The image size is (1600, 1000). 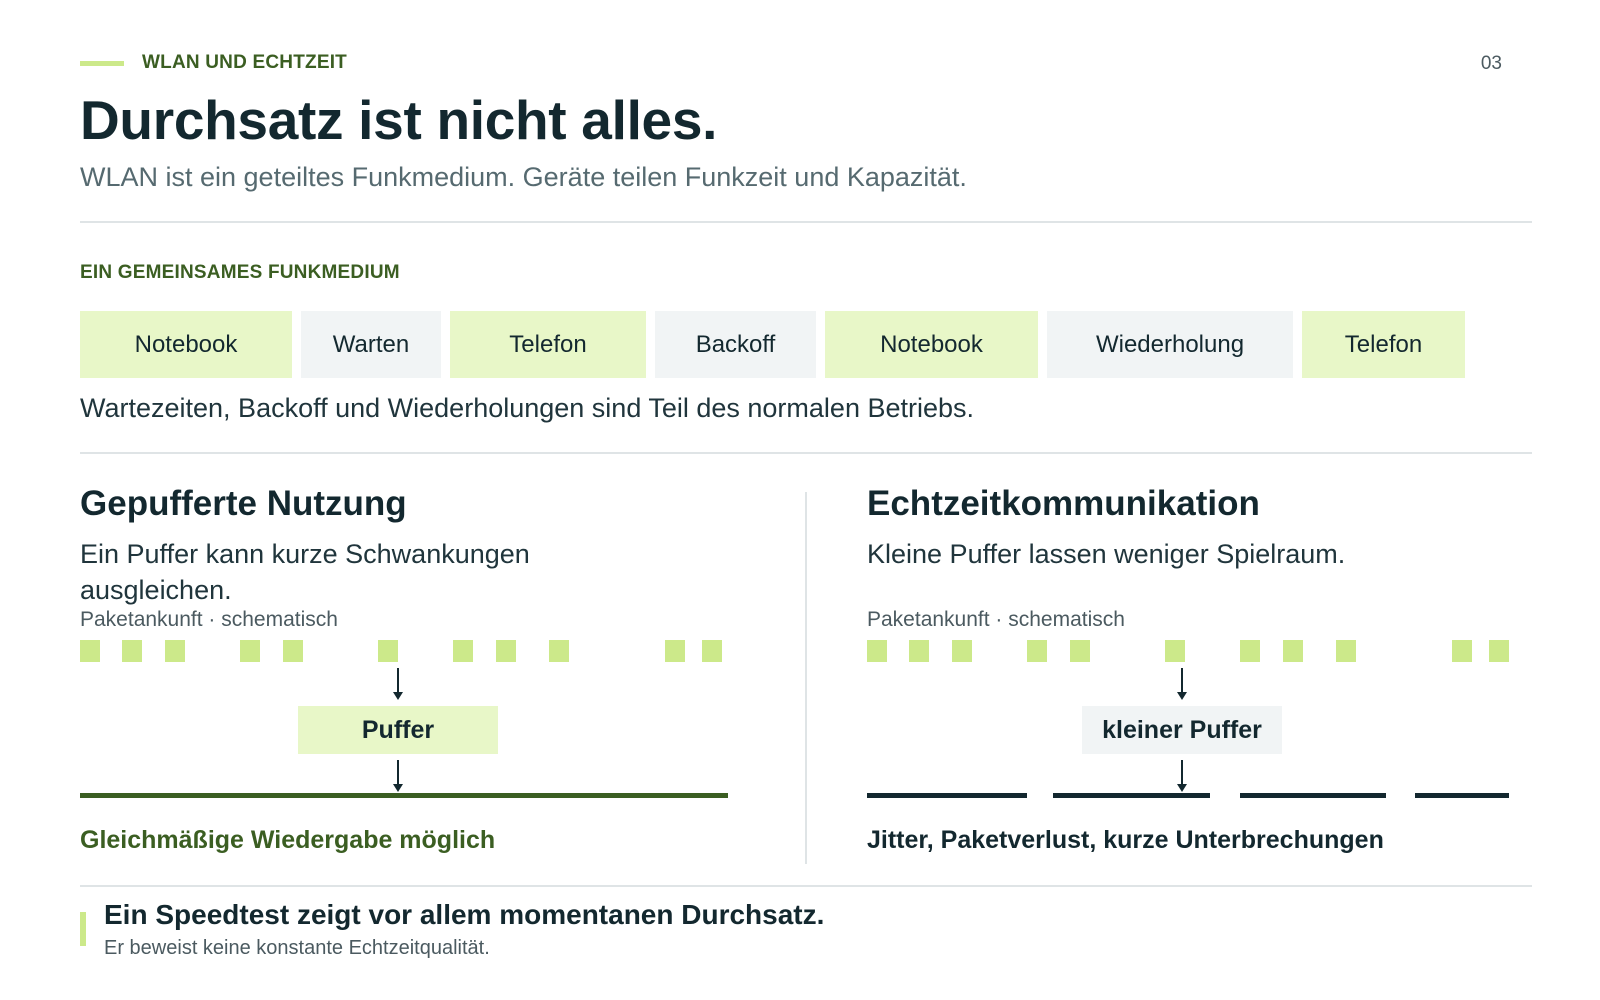 What do you see at coordinates (244, 62) in the screenshot?
I see `kicker-text: WLAN UND ECHTZEIT` at bounding box center [244, 62].